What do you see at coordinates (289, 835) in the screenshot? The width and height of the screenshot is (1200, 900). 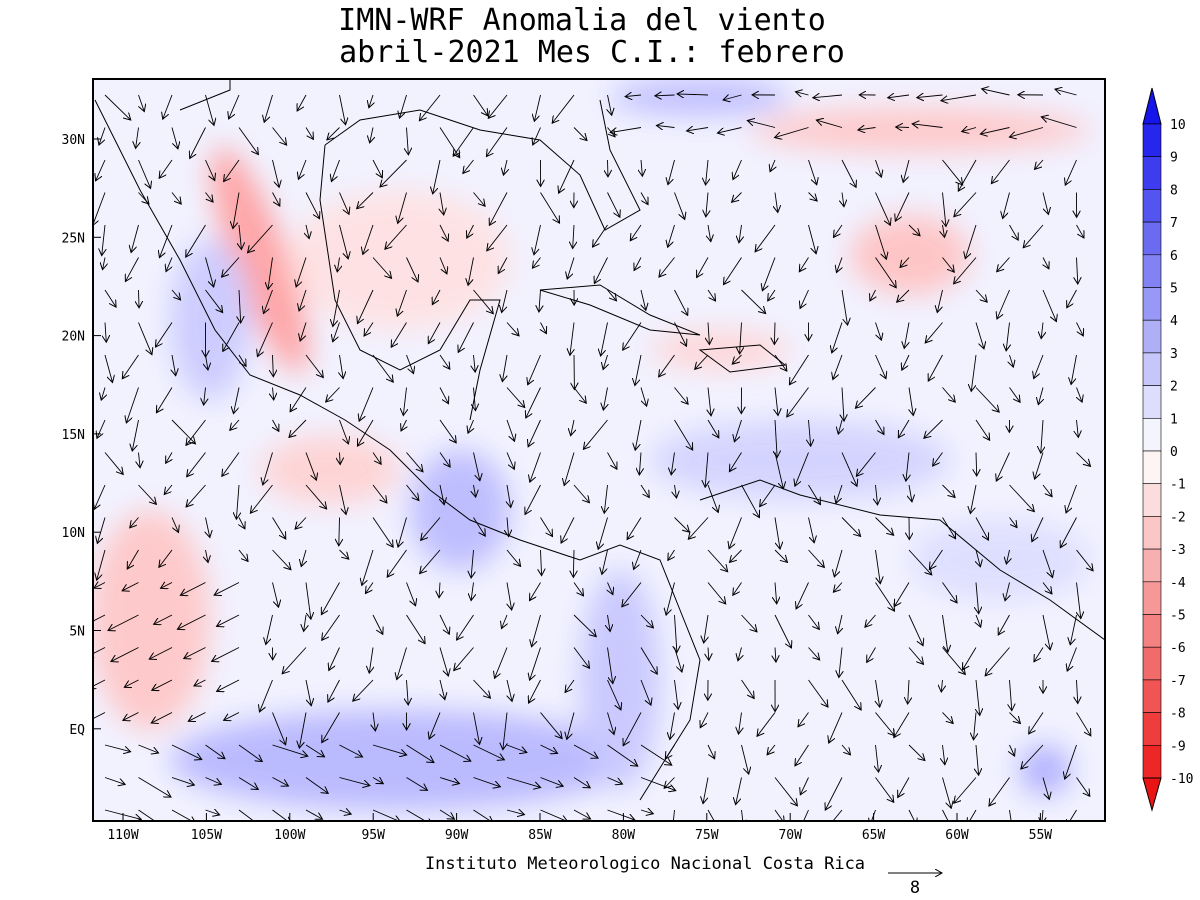 I see `lon-label: 100W` at bounding box center [289, 835].